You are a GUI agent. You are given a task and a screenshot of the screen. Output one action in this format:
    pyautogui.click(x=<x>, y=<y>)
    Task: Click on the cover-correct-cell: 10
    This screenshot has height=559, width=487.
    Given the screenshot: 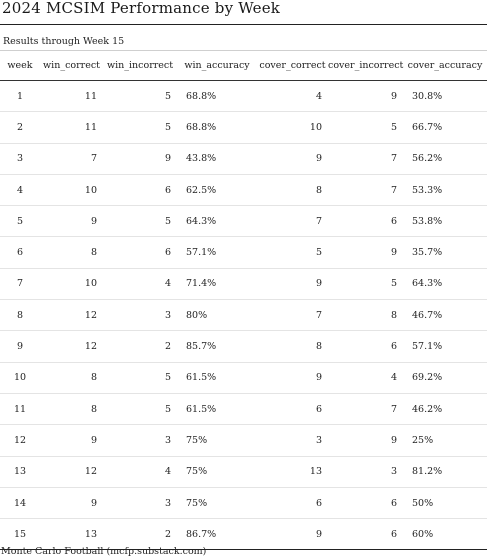 What is the action you would take?
    pyautogui.click(x=292, y=127)
    